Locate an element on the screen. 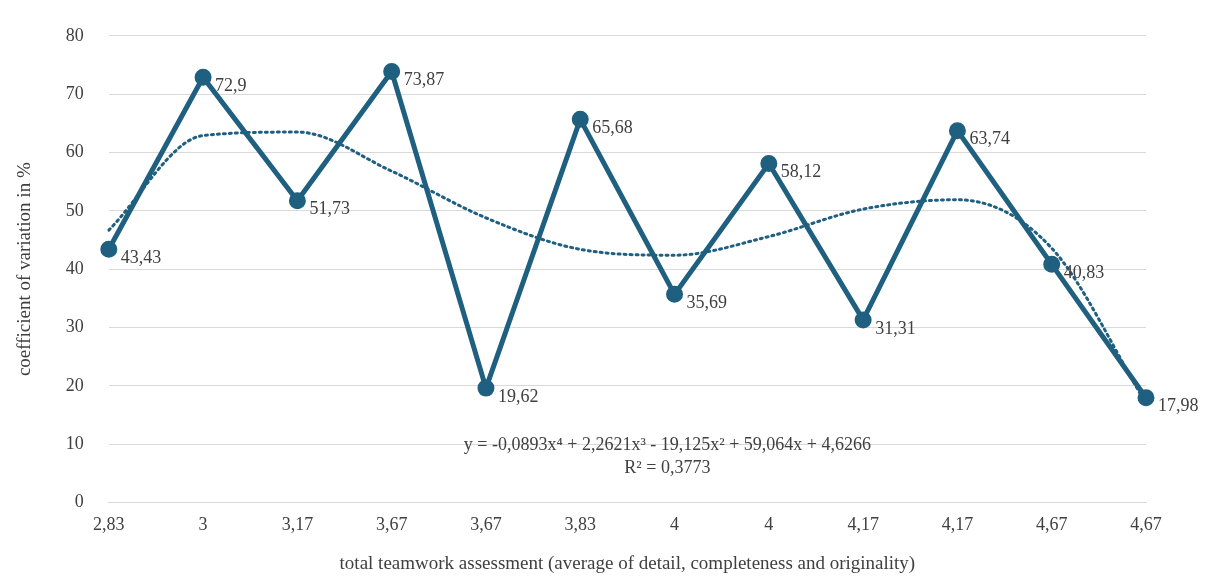  data-label: 65,68 is located at coordinates (612, 127).